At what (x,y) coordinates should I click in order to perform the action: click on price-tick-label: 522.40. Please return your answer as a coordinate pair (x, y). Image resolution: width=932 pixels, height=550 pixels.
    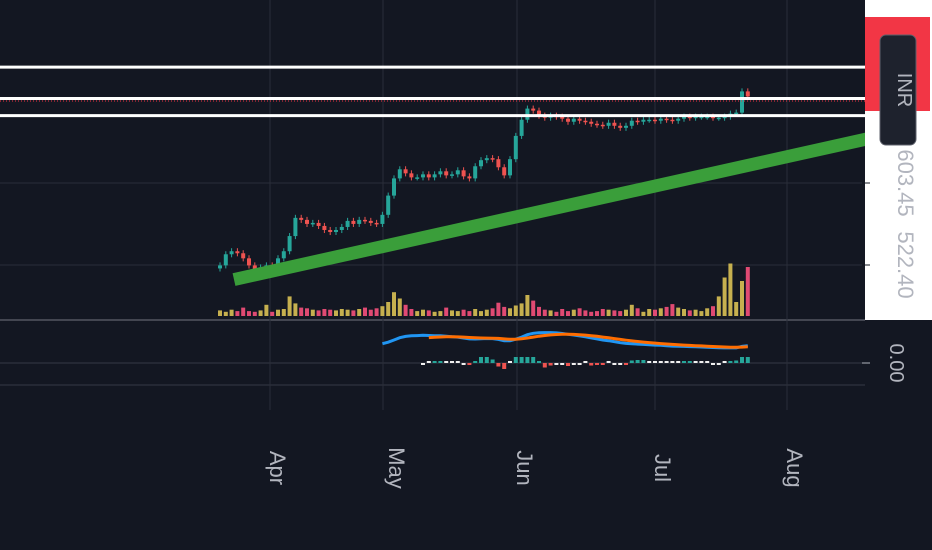
    Looking at the image, I should click on (905, 264).